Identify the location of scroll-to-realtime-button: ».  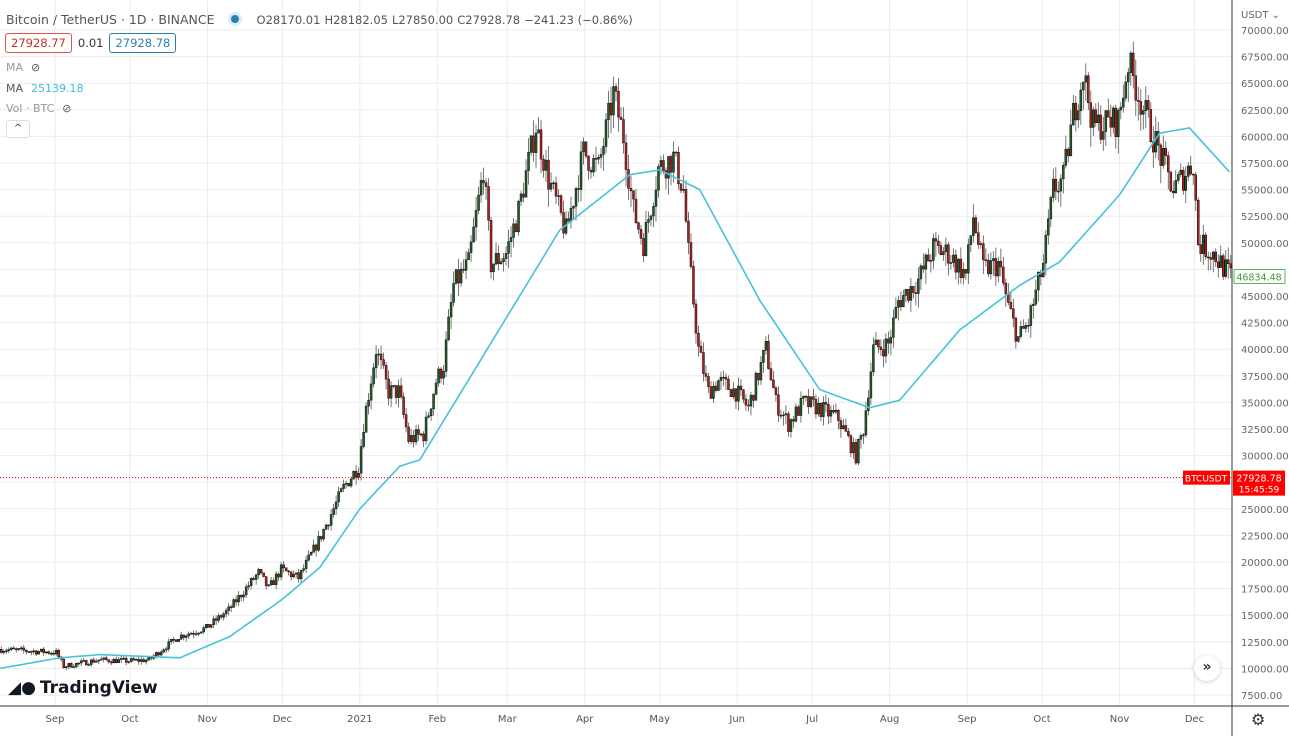
(1207, 668).